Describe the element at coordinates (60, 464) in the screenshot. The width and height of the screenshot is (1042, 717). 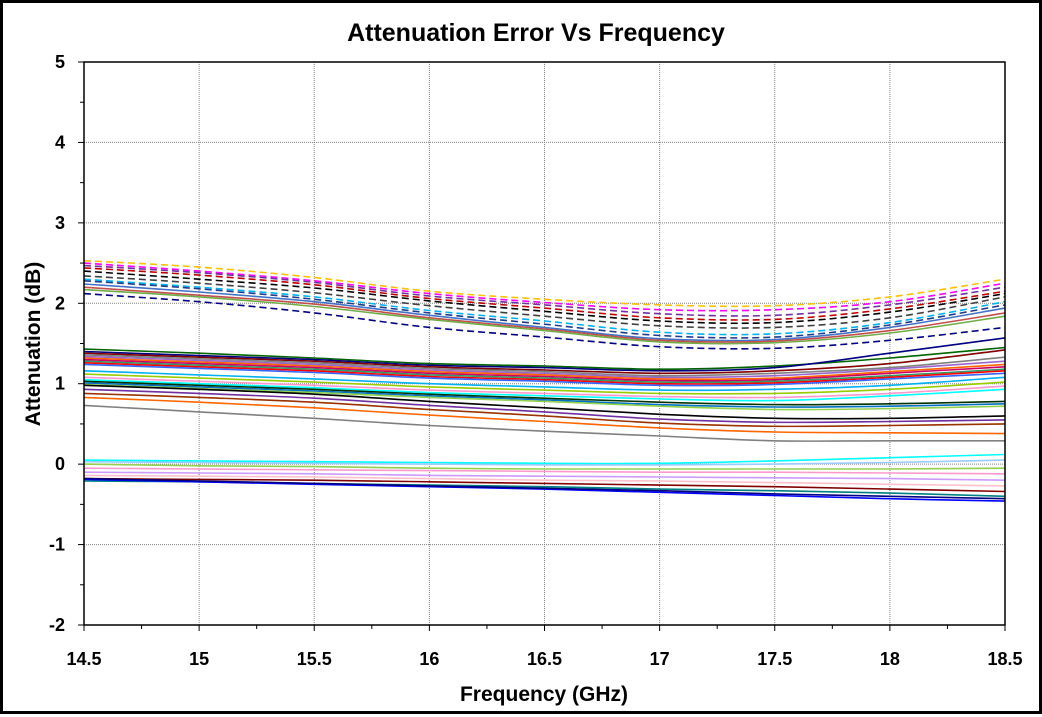
I see `y-tick-label: 0` at that location.